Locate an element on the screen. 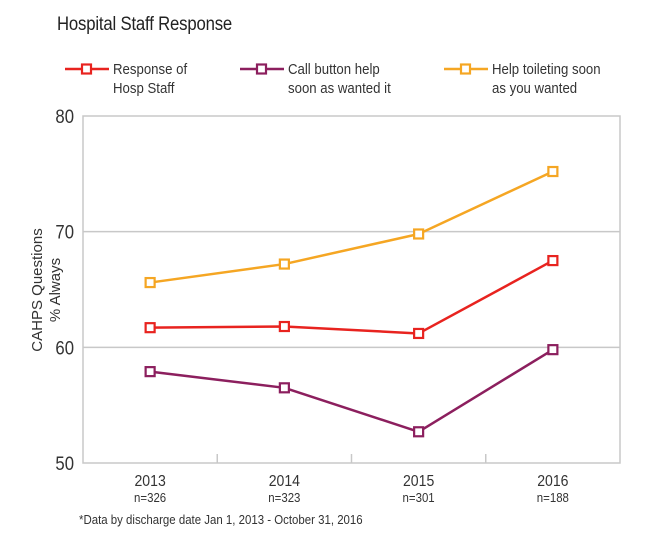  legend-label: Help toileting soon as you wanted is located at coordinates (546, 79).